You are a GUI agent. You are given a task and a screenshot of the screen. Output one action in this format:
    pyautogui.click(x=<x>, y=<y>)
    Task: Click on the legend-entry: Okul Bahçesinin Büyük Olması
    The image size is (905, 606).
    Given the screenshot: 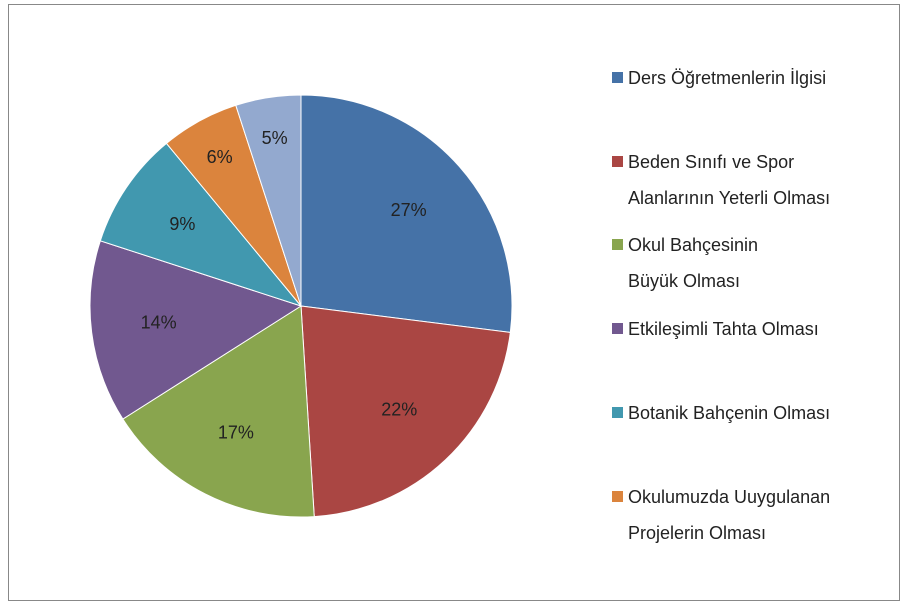 What is the action you would take?
    pyautogui.click(x=712, y=263)
    